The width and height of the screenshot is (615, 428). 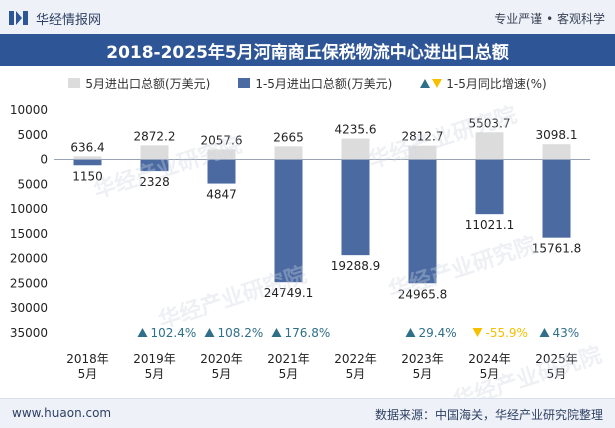 I want to click on x-tick-label-line: 2021年, so click(x=288, y=359).